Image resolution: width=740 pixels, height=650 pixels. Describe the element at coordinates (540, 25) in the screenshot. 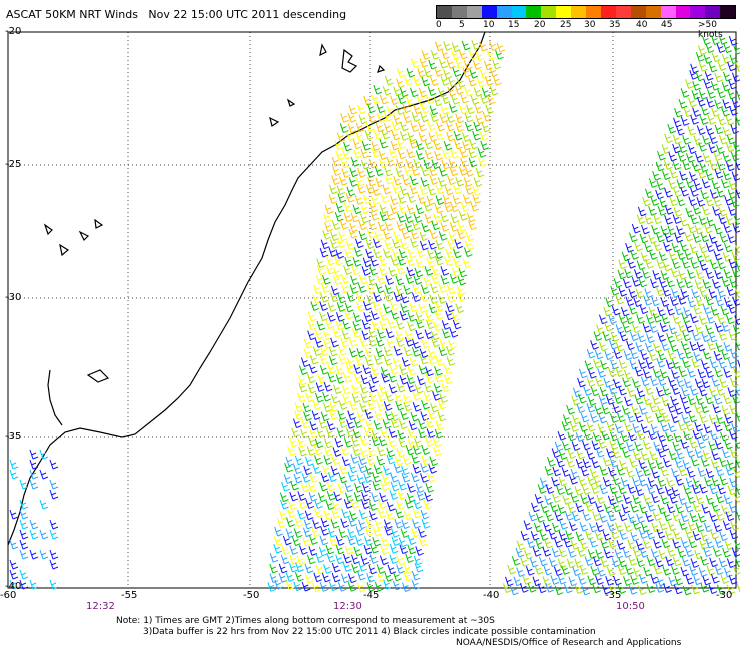

I see `legend-label: 20` at that location.